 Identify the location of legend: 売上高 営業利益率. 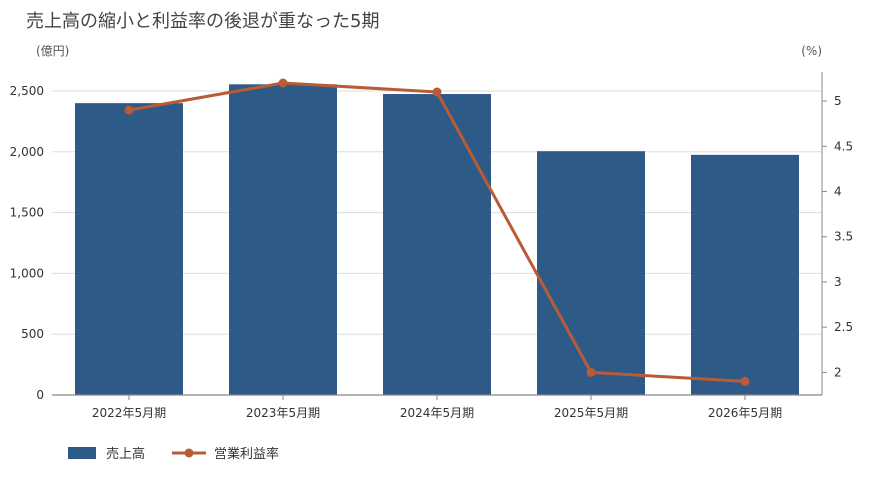
(173, 454).